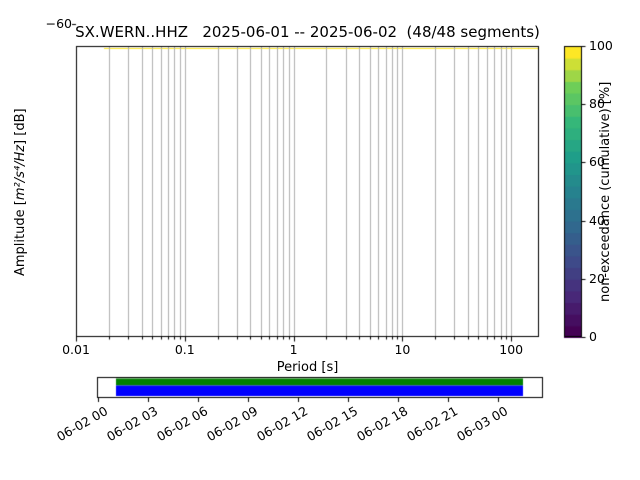  Describe the element at coordinates (293, 349) in the screenshot. I see `x-tick-label: 1` at that location.